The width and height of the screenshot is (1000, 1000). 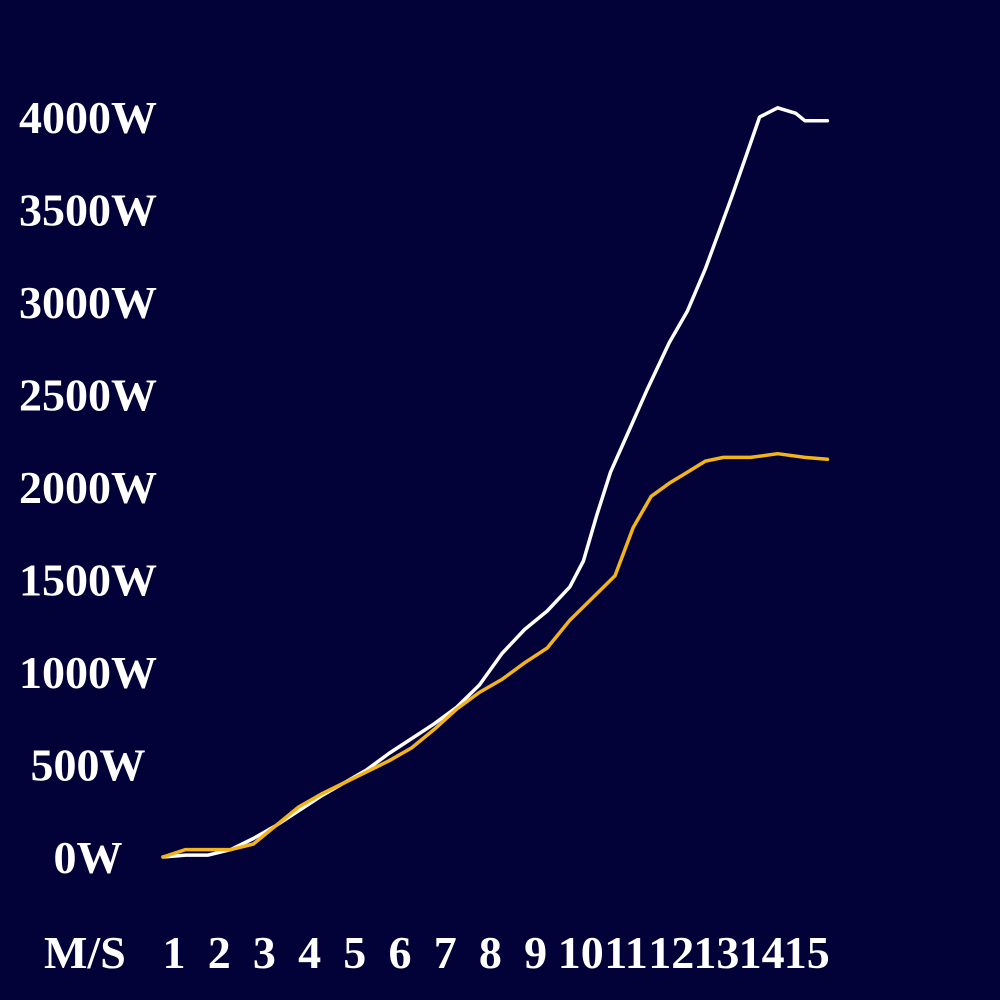 I want to click on y-tick-label: 1500W, so click(x=88, y=580).